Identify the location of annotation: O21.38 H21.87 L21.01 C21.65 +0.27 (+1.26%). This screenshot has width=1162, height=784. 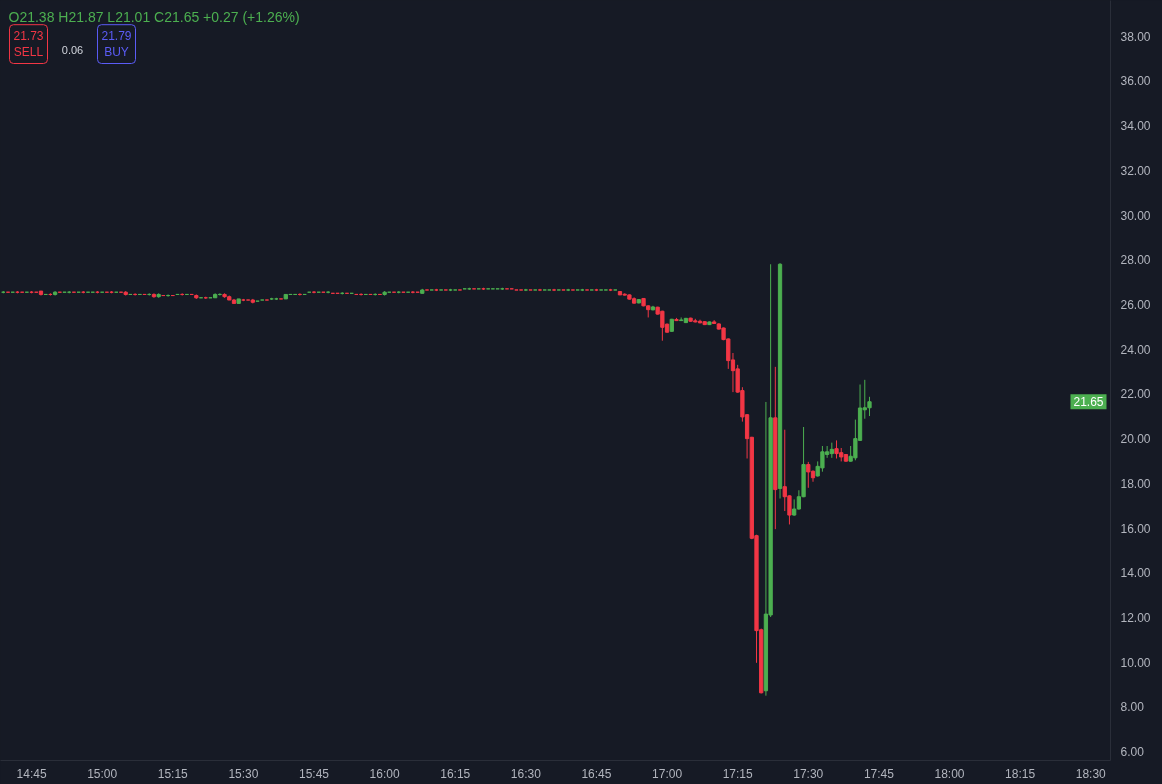
(154, 16).